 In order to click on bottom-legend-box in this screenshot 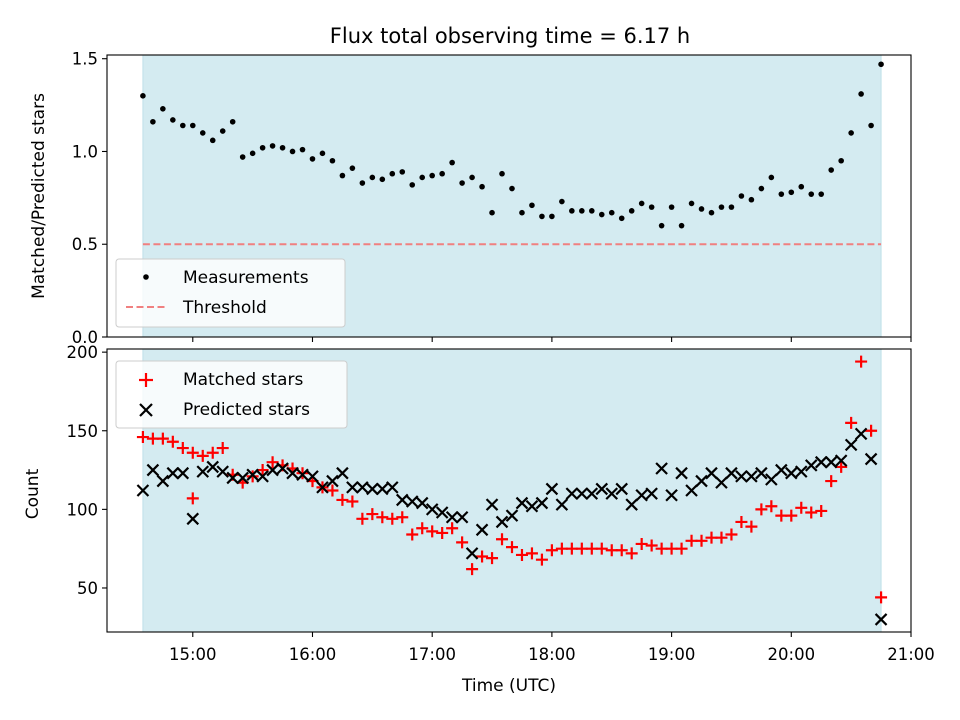, I will do `click(231, 394)`.